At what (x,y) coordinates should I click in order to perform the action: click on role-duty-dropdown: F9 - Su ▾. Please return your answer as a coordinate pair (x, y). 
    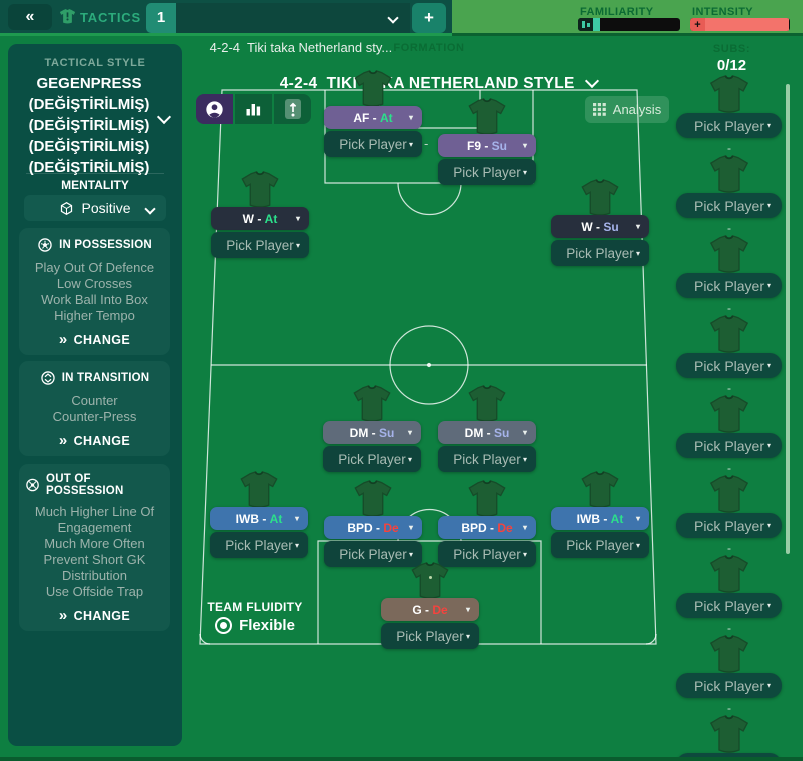
    Looking at the image, I should click on (487, 145).